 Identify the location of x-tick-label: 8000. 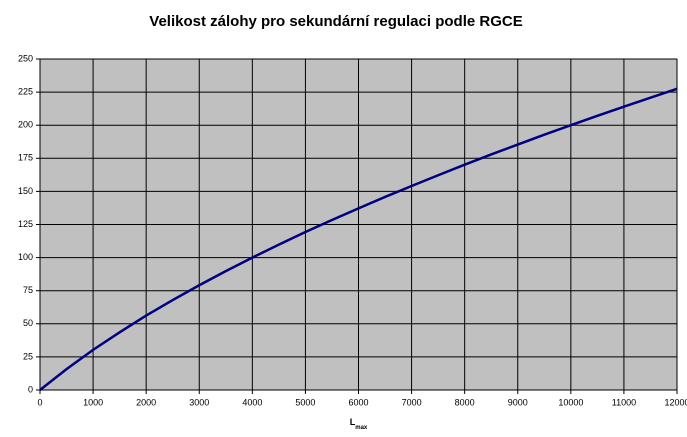
(465, 402).